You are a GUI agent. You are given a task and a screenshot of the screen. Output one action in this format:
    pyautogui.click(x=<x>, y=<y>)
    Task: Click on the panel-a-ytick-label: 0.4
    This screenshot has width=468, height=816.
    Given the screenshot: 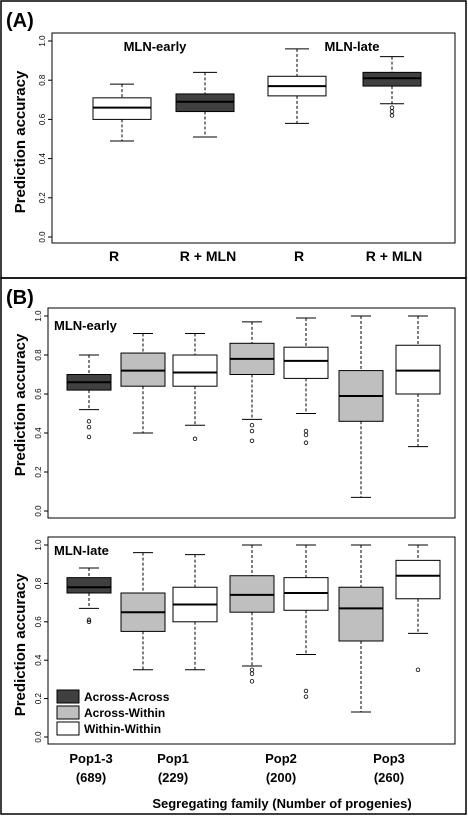 What is the action you would take?
    pyautogui.click(x=42, y=158)
    